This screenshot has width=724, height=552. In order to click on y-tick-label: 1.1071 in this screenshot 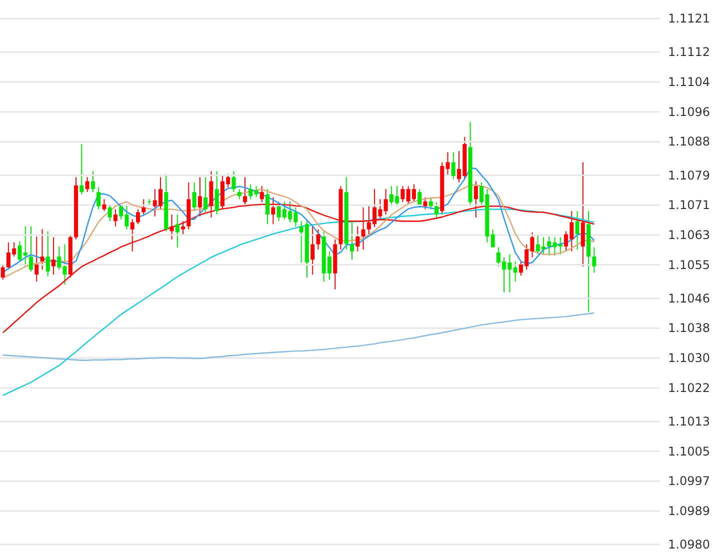, I will do `click(689, 205)`.